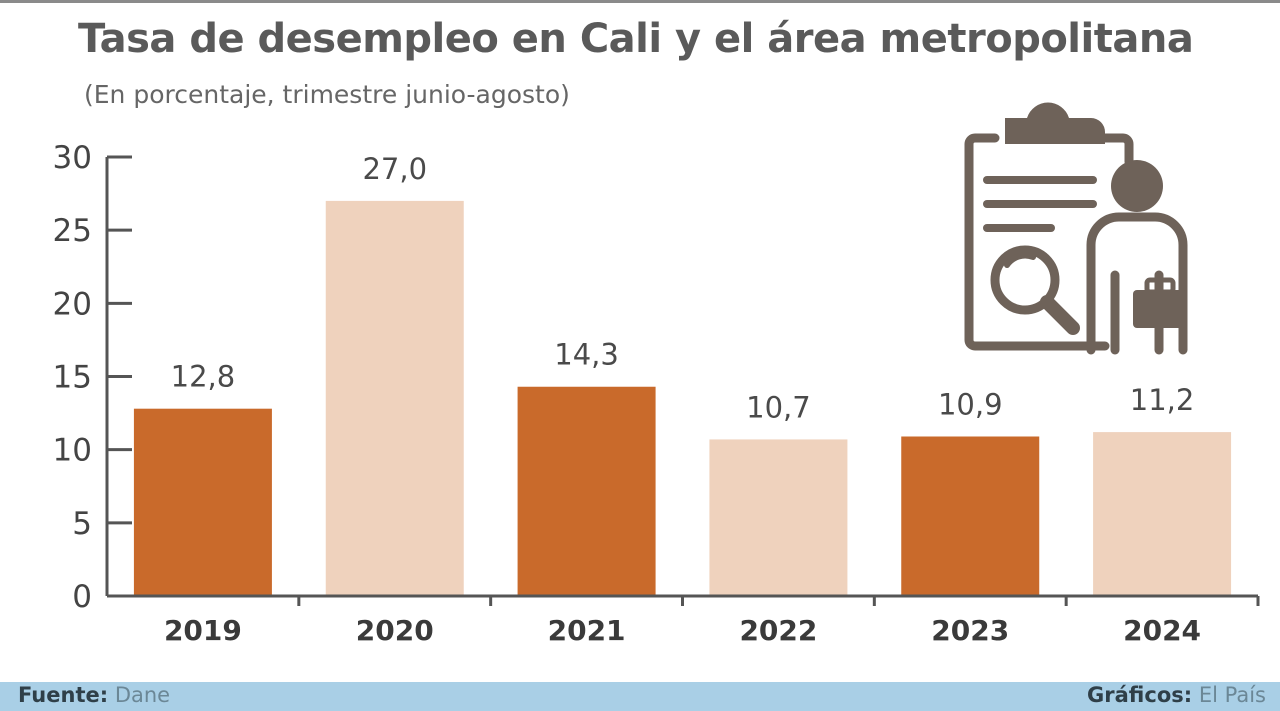  What do you see at coordinates (203, 630) in the screenshot?
I see `x-tick-label-2019: 2019` at bounding box center [203, 630].